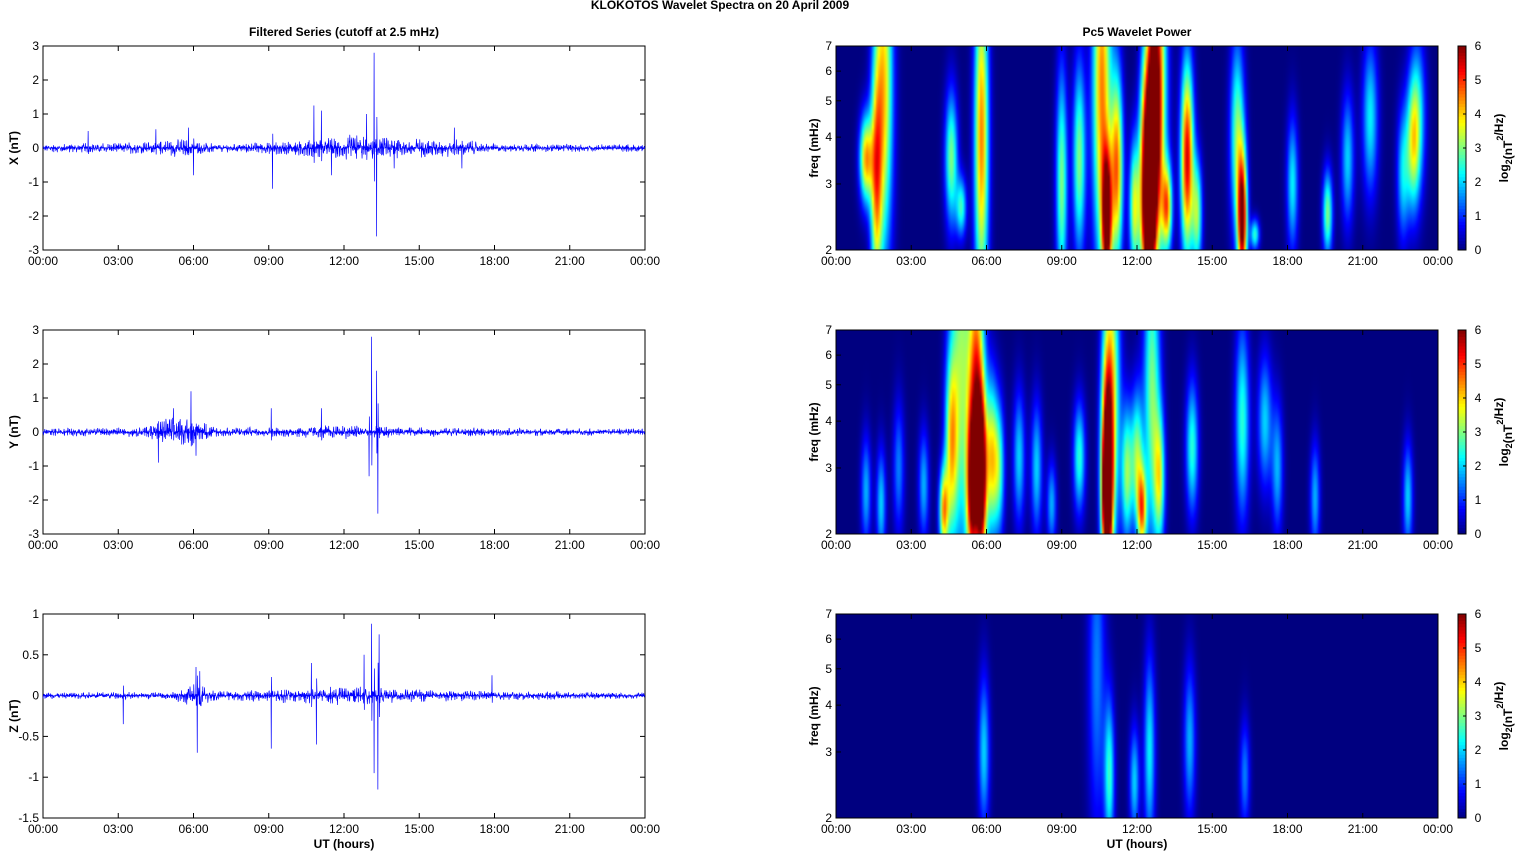 Image resolution: width=1522 pixels, height=851 pixels. Describe the element at coordinates (494, 545) in the screenshot. I see `series-y-xtick-label: 18:00` at that location.